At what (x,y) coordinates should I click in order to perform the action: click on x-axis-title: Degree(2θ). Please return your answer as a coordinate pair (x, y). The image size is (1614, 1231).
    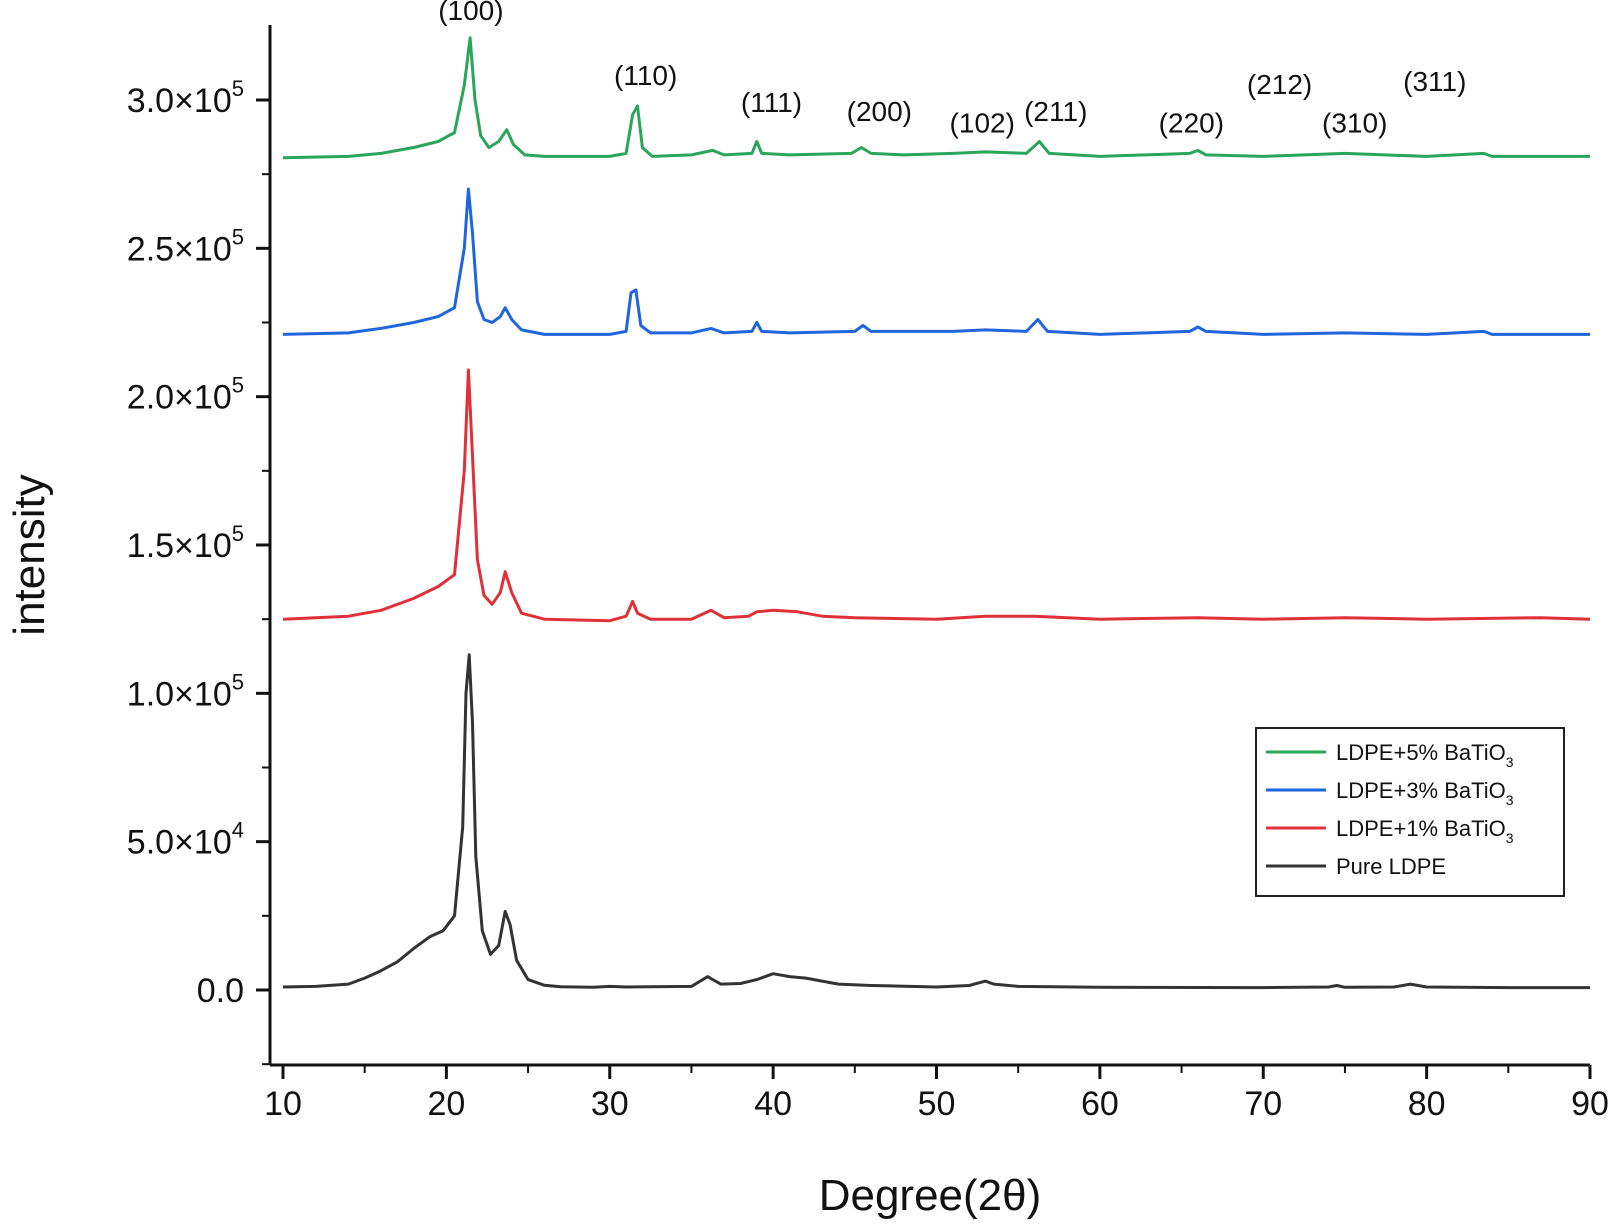
    Looking at the image, I should click on (930, 1195).